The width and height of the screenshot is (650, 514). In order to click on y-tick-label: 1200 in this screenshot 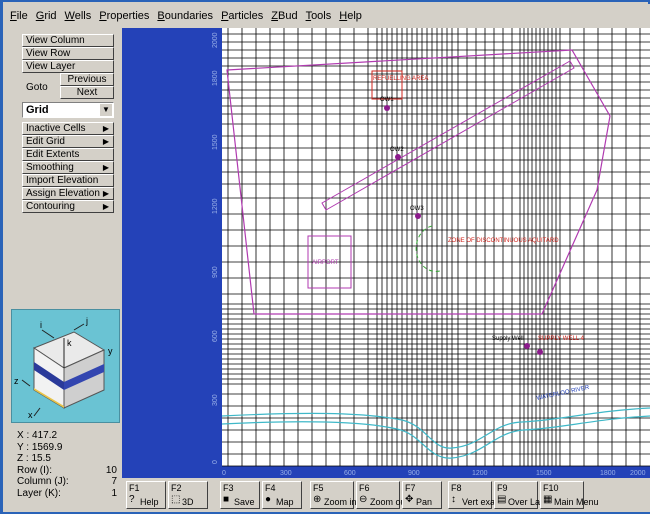, I will do `click(215, 206)`.